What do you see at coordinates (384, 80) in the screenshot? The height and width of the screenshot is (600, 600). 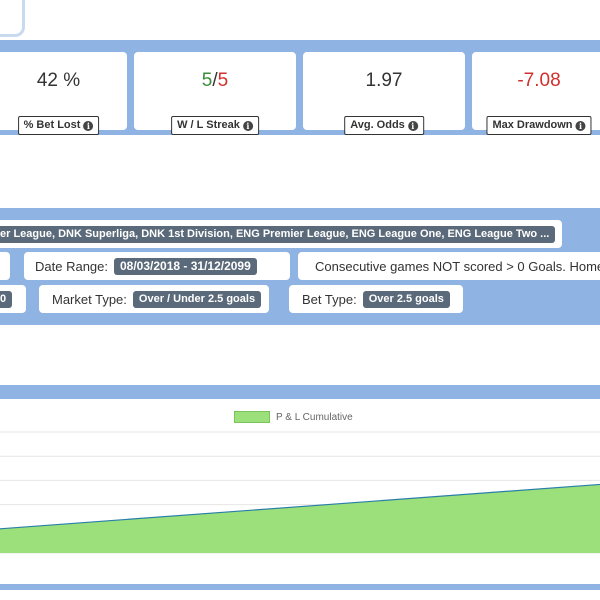 I see `avg-odds-value: 1.97` at bounding box center [384, 80].